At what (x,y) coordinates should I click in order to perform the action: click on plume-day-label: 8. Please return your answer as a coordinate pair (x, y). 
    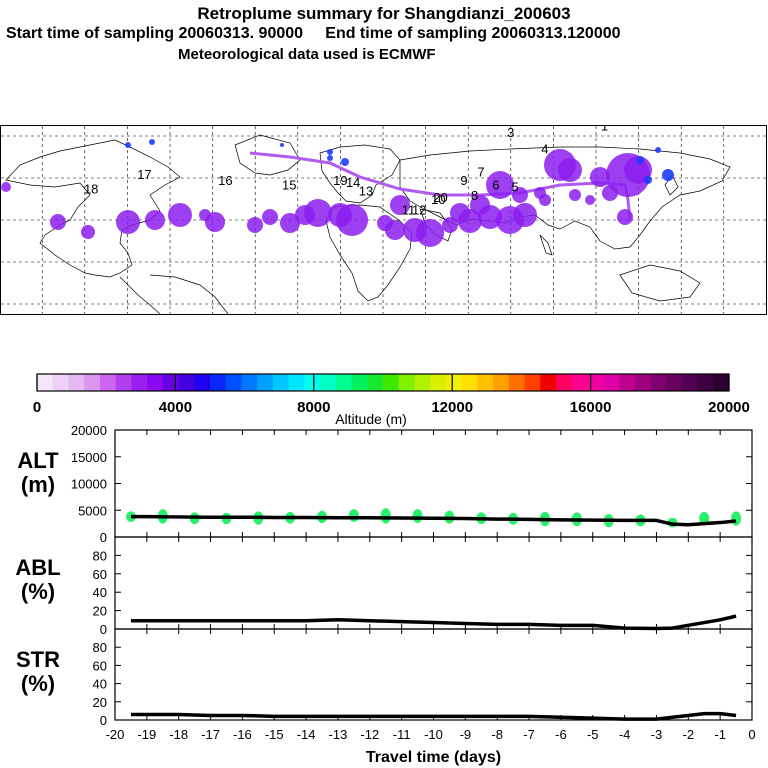
    Looking at the image, I should click on (474, 195).